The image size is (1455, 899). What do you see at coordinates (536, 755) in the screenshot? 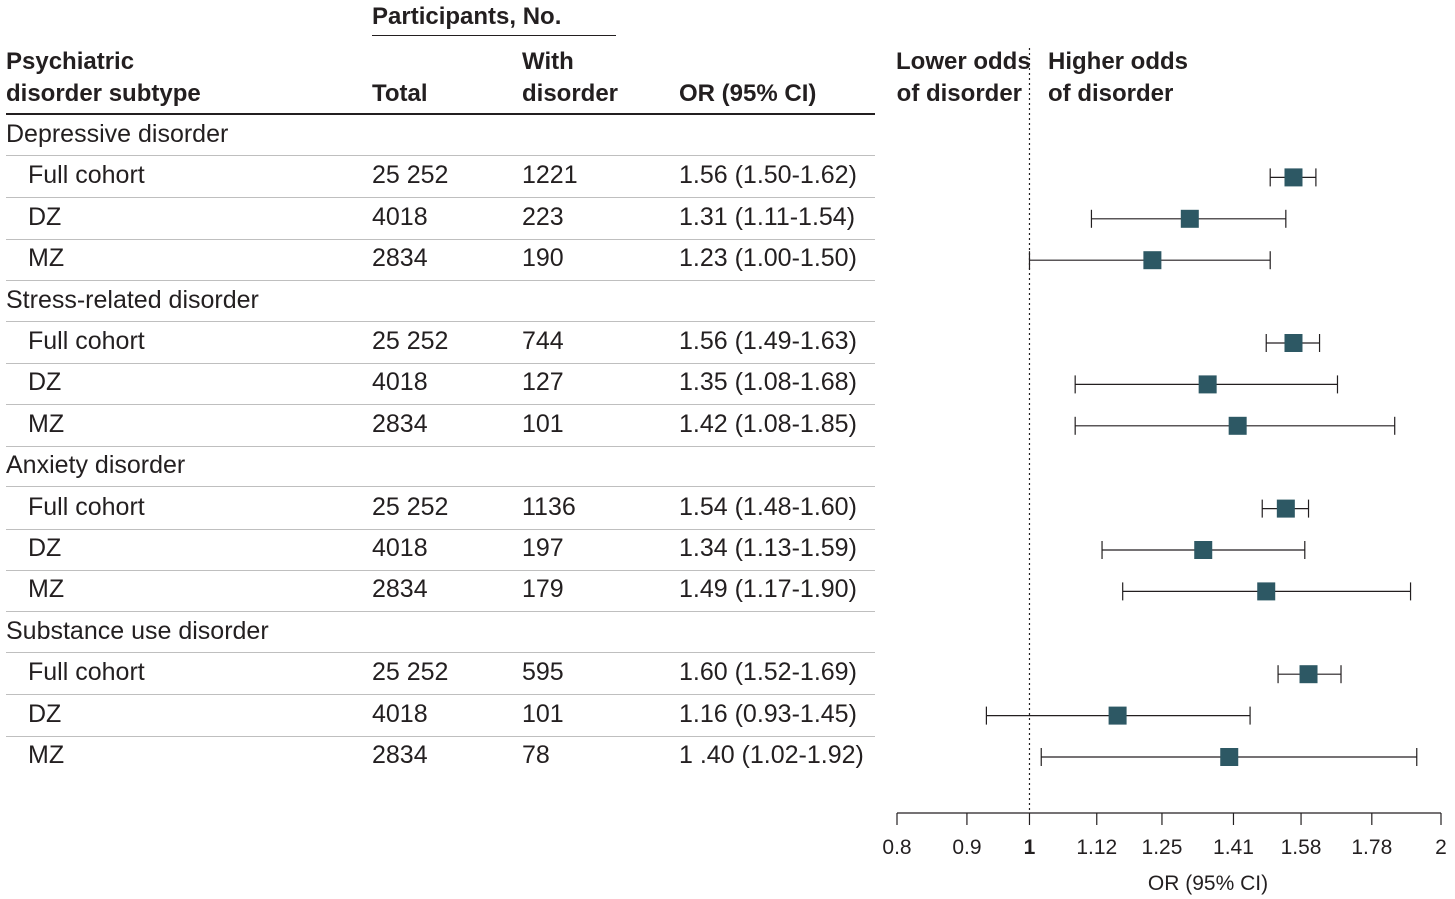
I see `row-with-disorder: 78` at bounding box center [536, 755].